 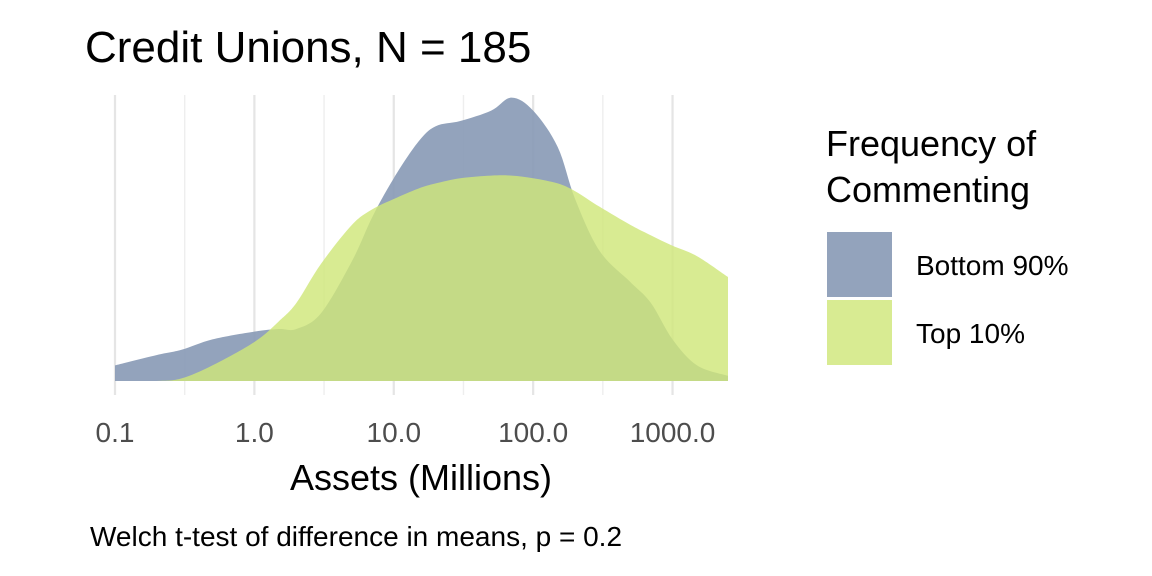 I want to click on x-tick-label: 100.0, so click(x=533, y=432).